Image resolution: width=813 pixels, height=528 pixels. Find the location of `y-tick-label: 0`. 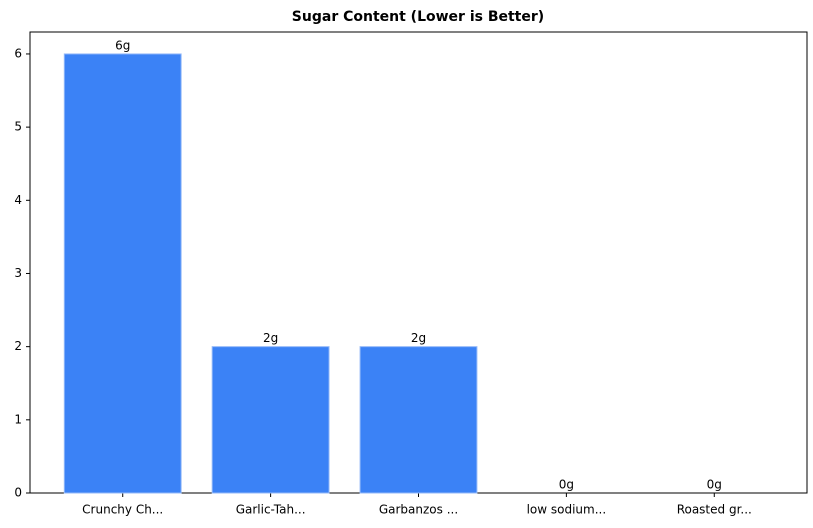

y-tick-label: 0 is located at coordinates (18, 493).